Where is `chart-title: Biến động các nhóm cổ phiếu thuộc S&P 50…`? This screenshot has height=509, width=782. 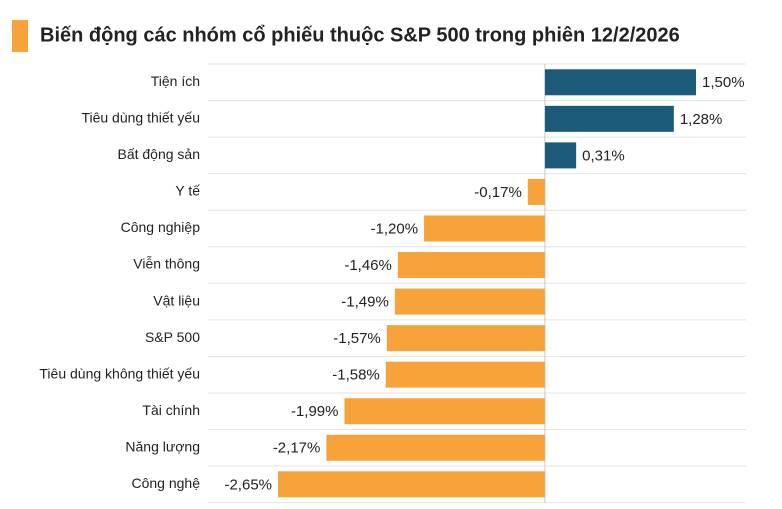
chart-title: Biến động các nhóm cổ phiếu thuộc S&P 50… is located at coordinates (360, 35).